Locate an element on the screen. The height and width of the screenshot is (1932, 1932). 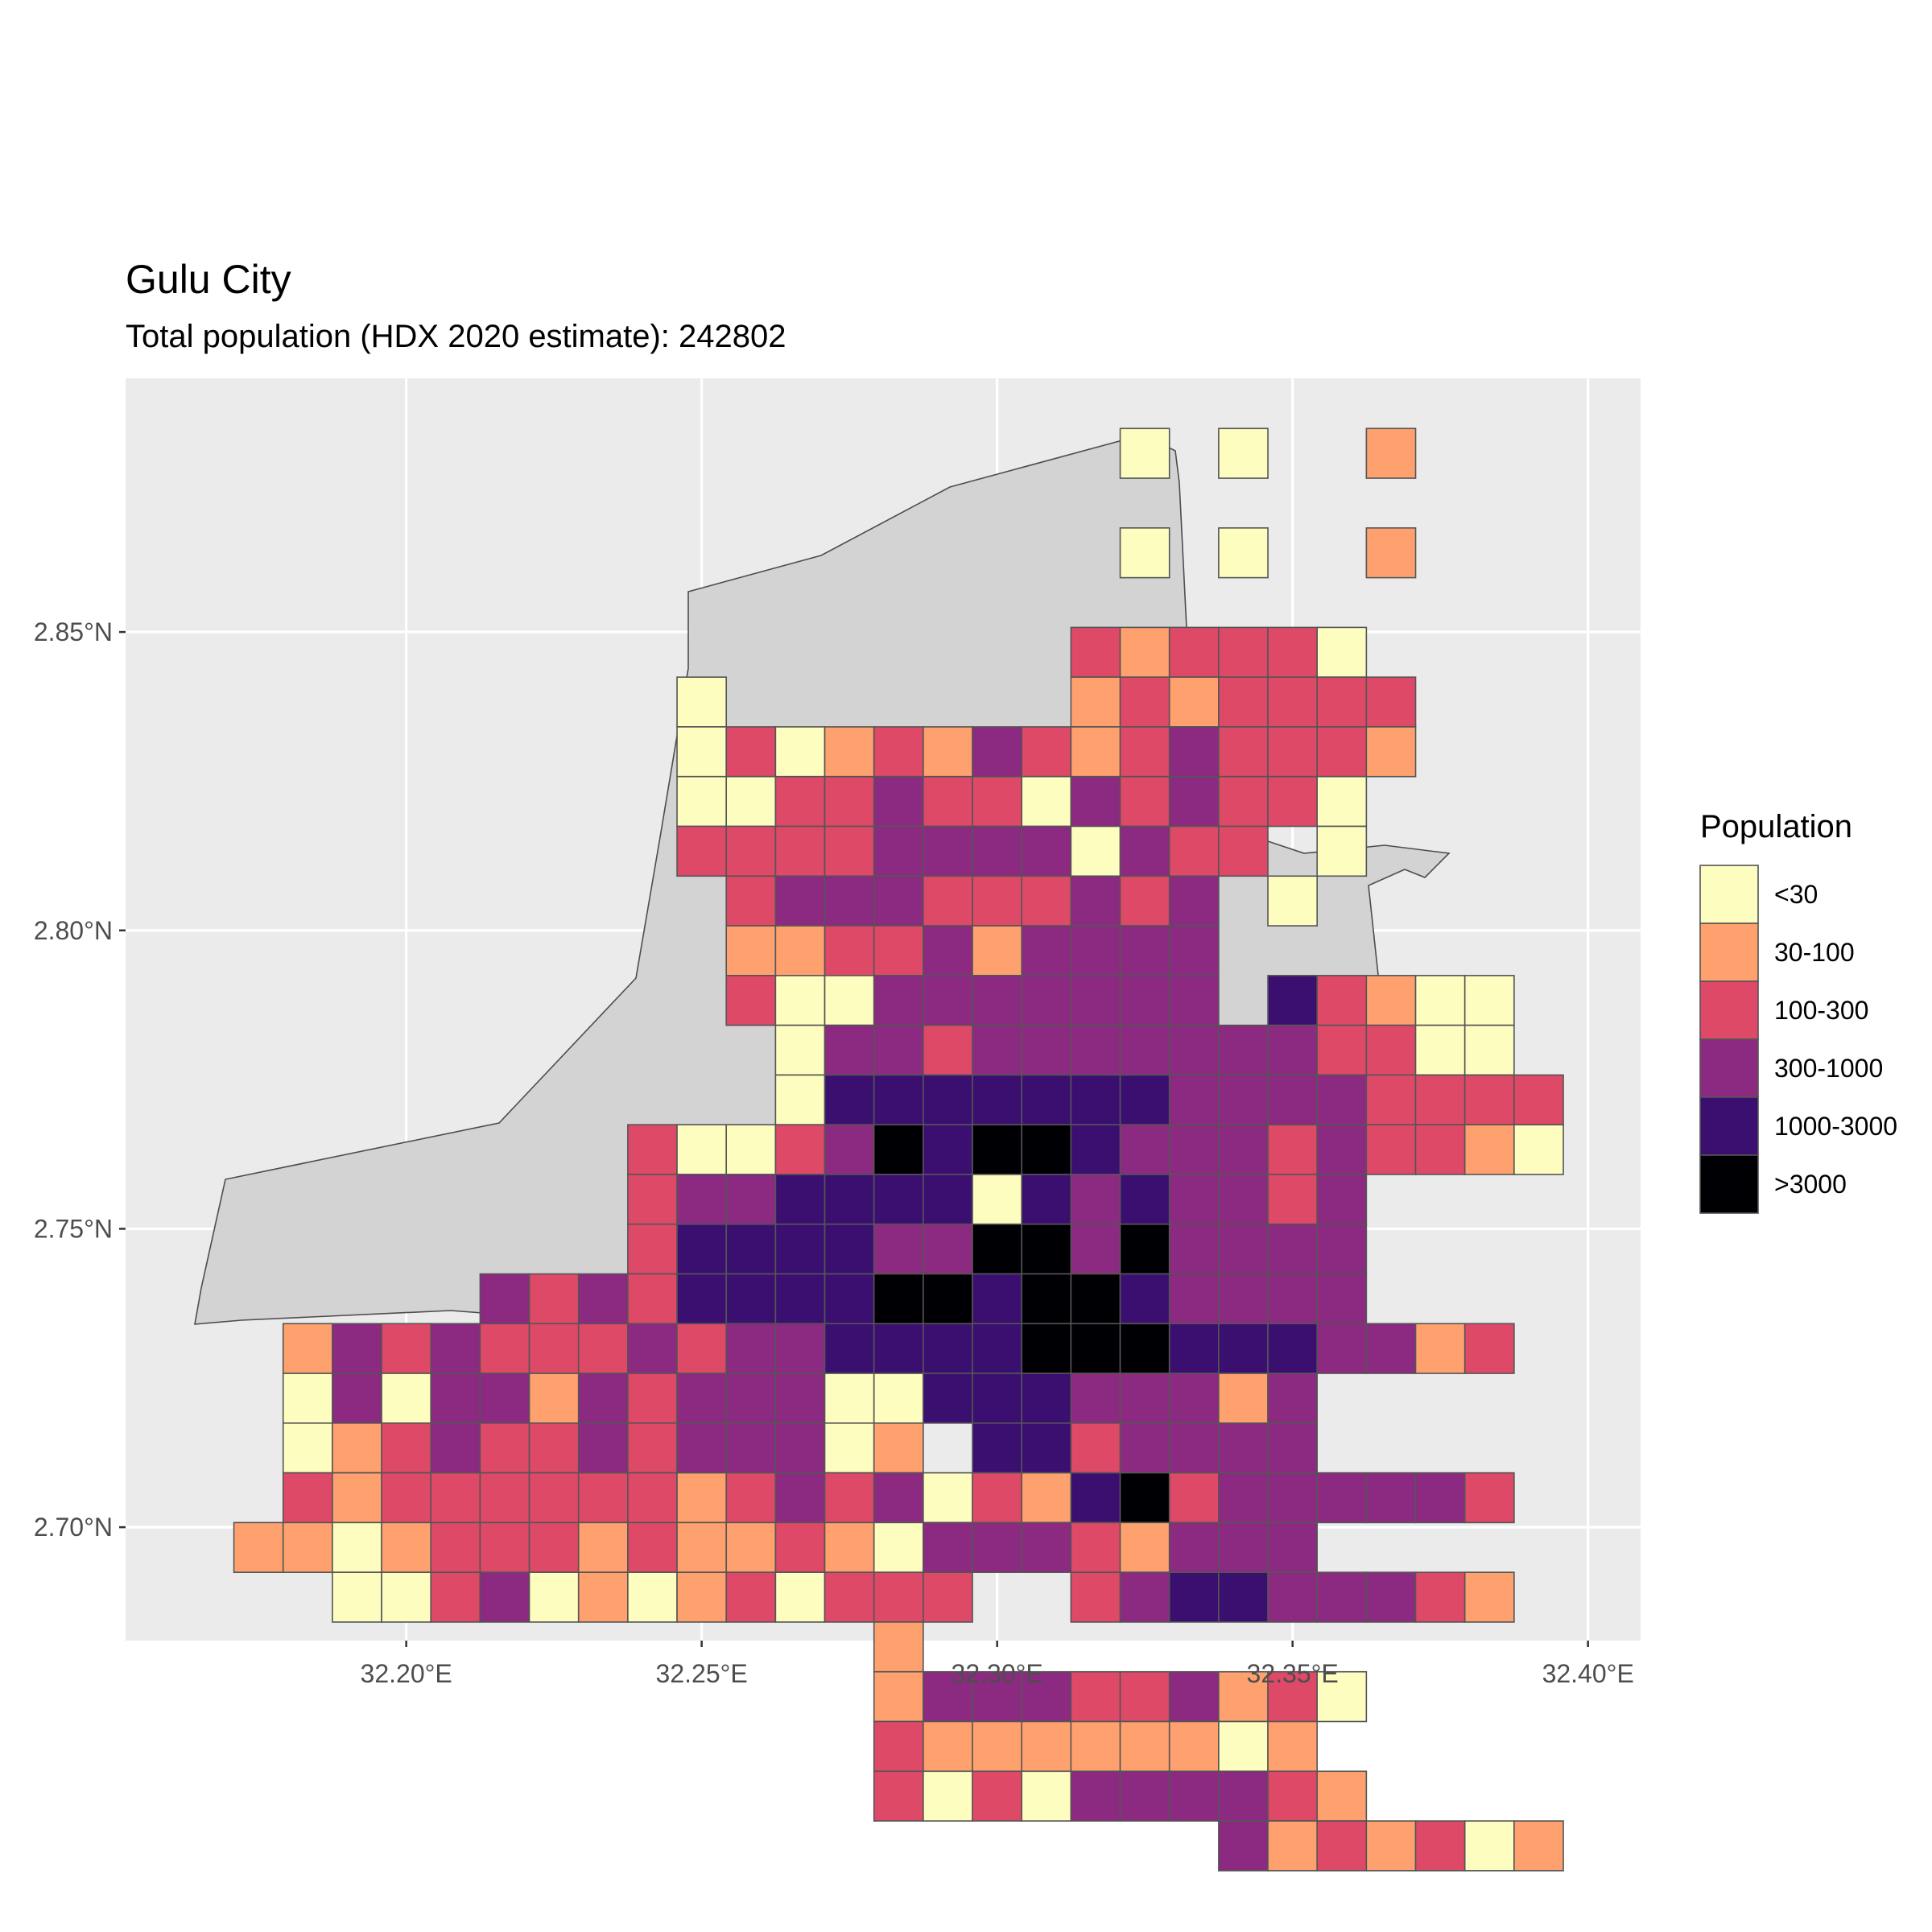
legend-label-3: 300-1000 is located at coordinates (1828, 1068).